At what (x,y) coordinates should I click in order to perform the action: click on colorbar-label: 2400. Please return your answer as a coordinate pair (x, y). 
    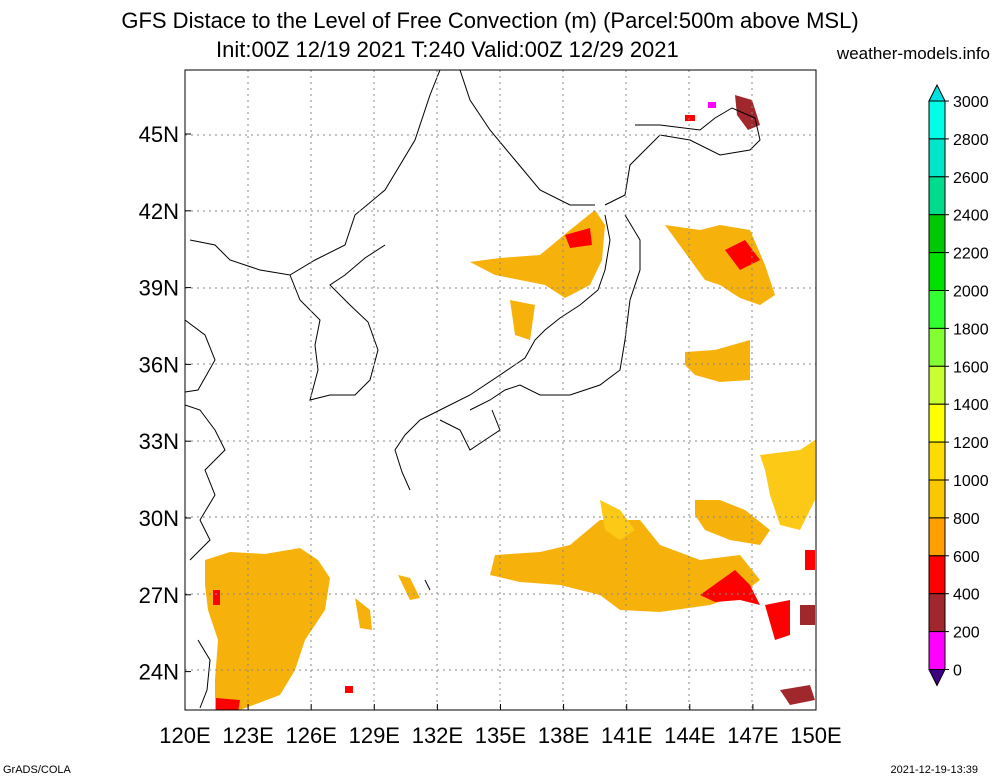
    Looking at the image, I should click on (971, 216).